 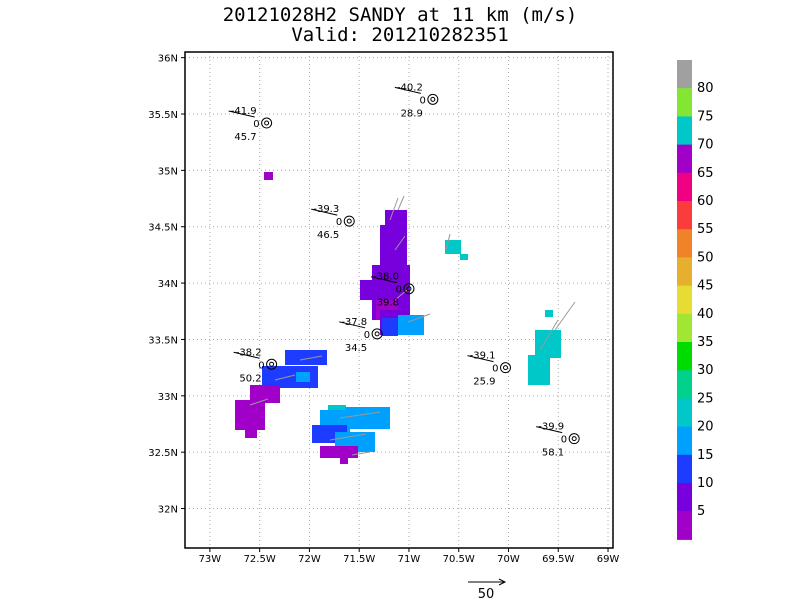 I want to click on colorbar-label: 40, so click(x=705, y=314).